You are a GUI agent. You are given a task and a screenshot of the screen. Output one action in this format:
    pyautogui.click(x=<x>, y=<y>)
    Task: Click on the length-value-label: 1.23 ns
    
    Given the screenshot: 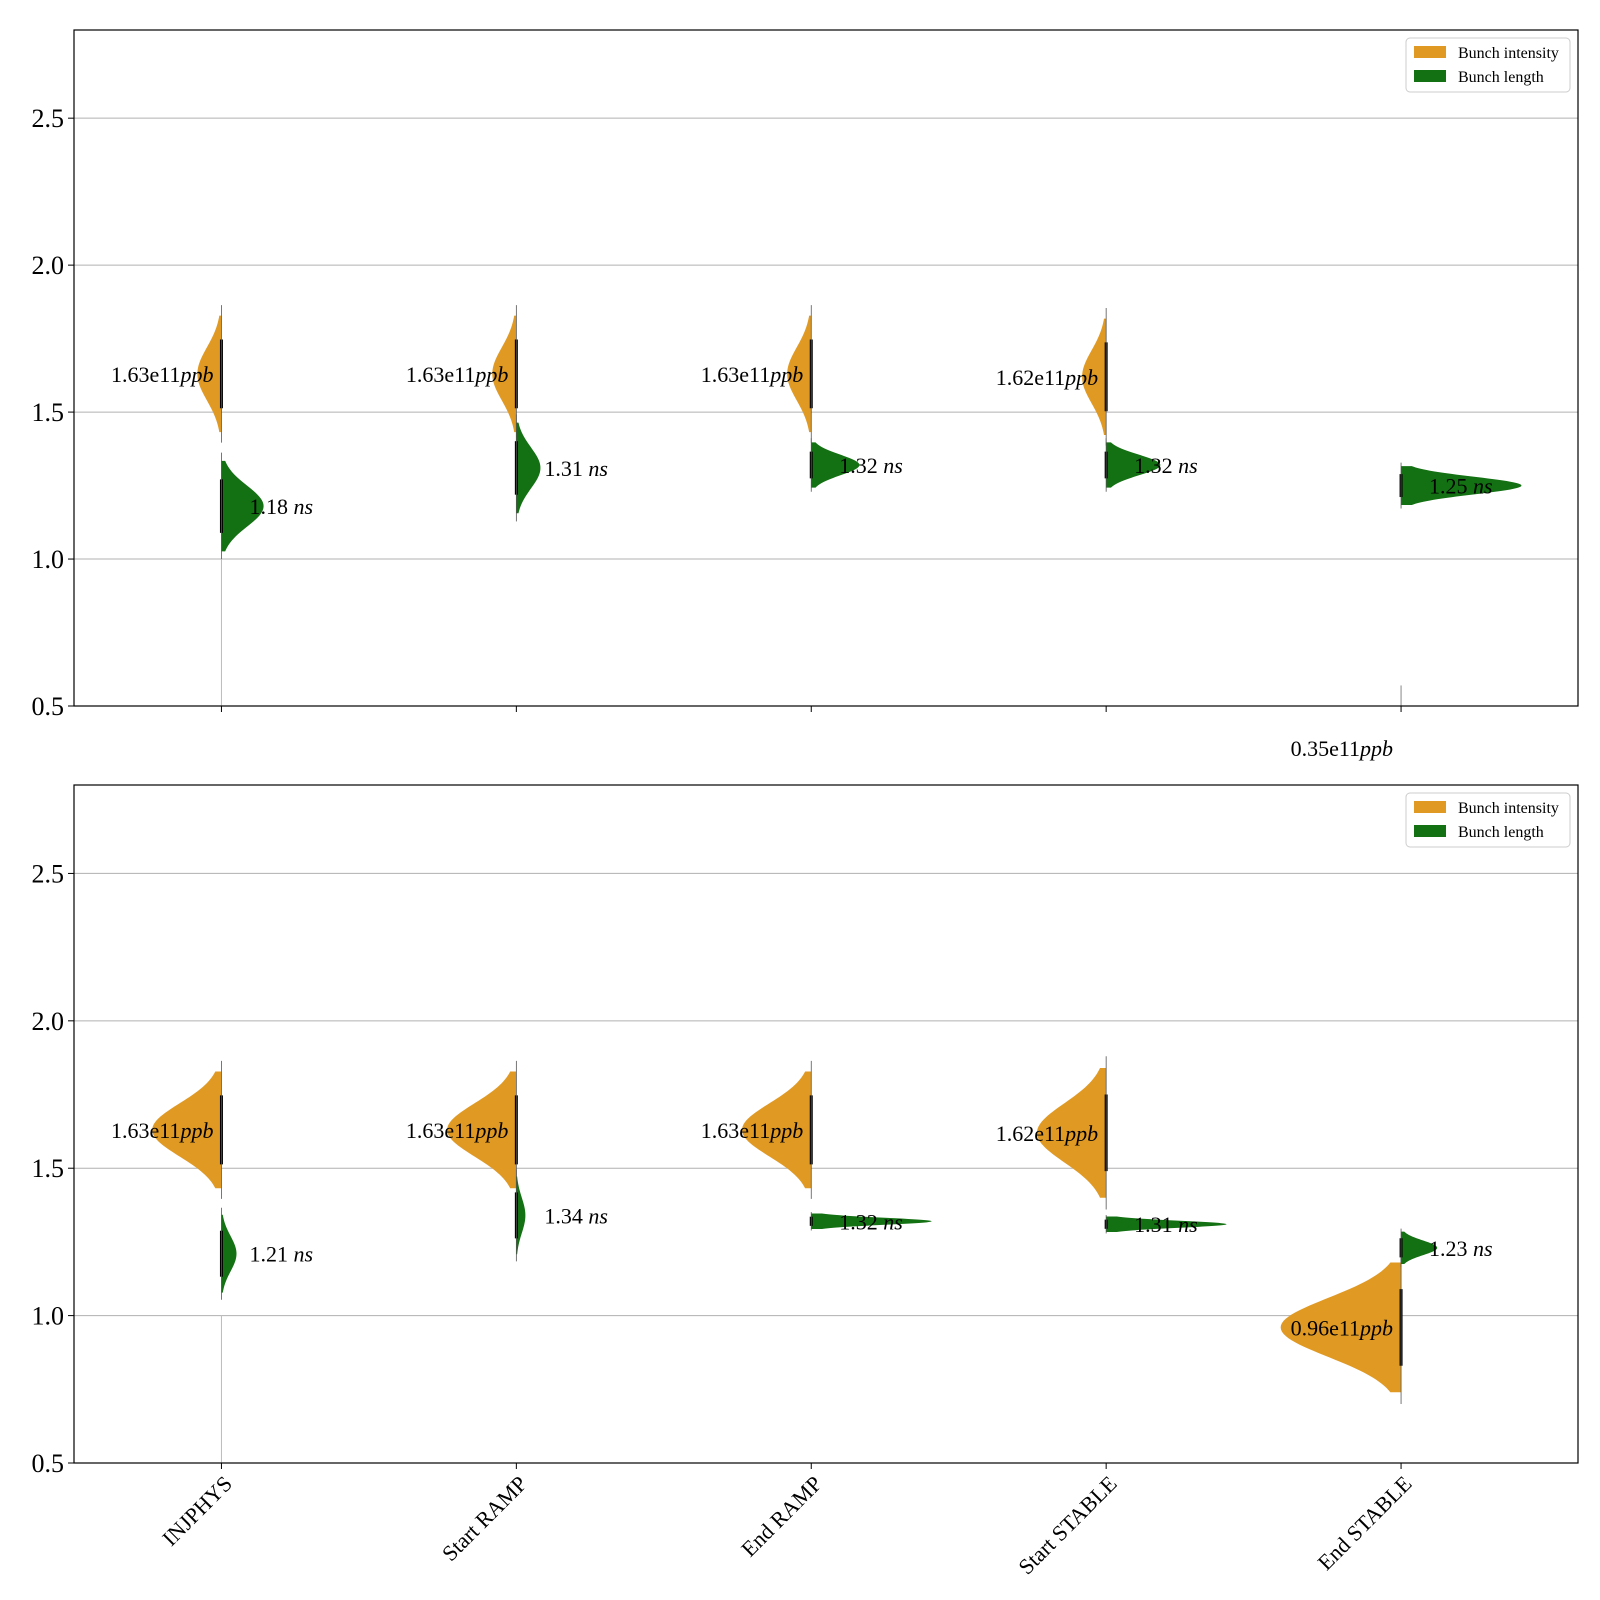 What is the action you would take?
    pyautogui.click(x=1461, y=1248)
    